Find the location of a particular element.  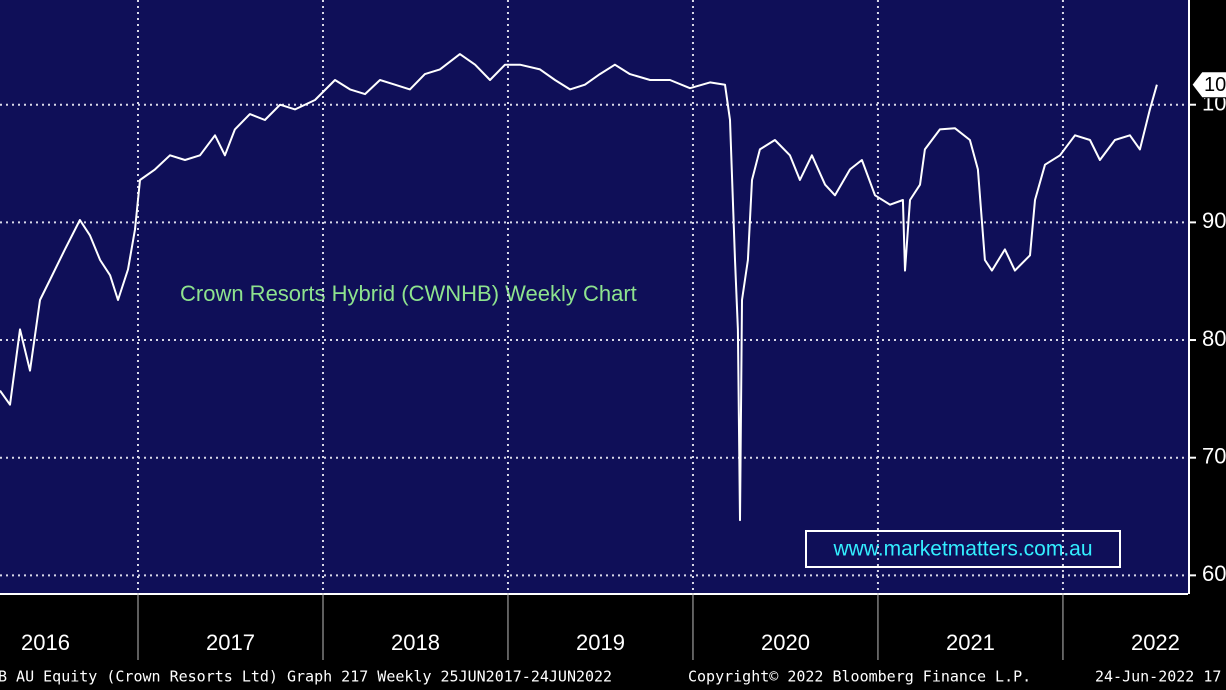

watermark-box is located at coordinates (963, 549).